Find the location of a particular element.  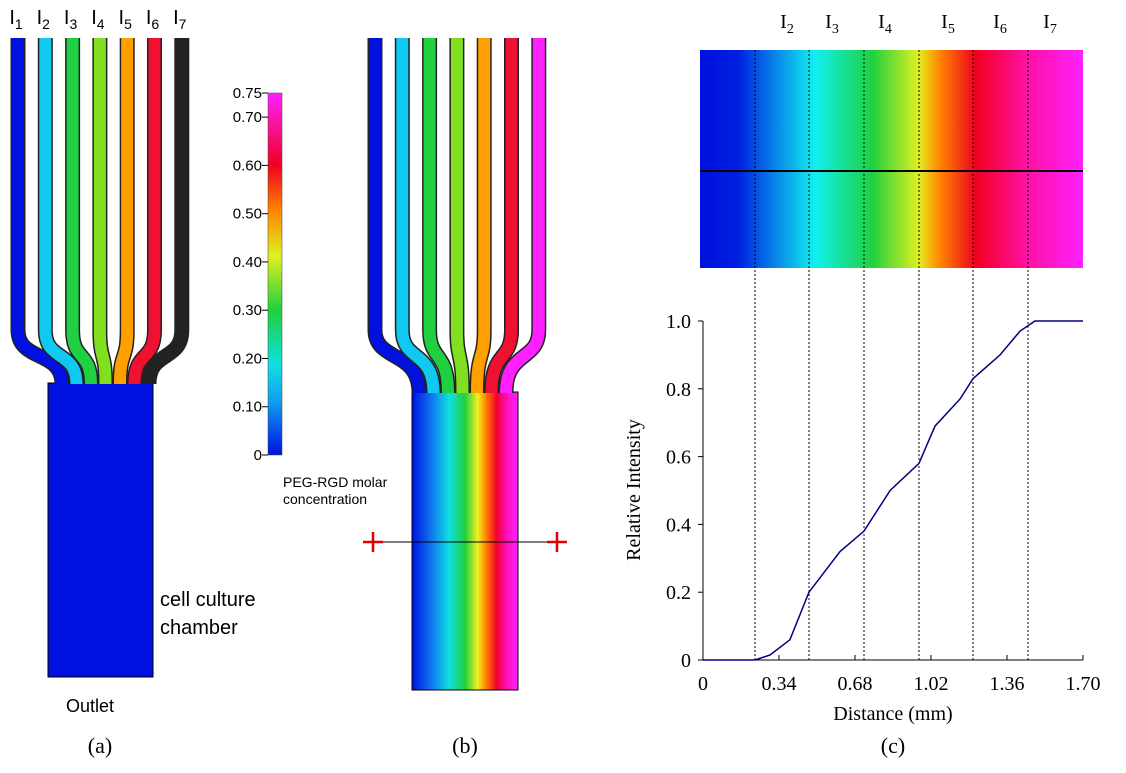

colorbar-tick-label: 0.40 is located at coordinates (247, 262).